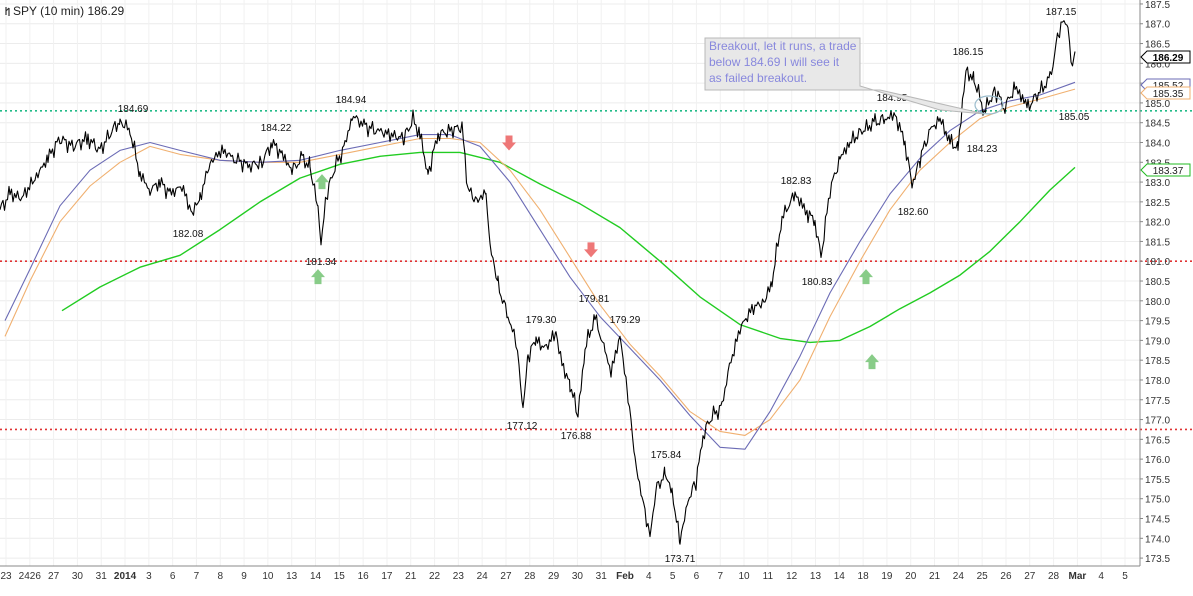 The height and width of the screenshot is (596, 1193). What do you see at coordinates (435, 576) in the screenshot?
I see `x-tick-label: 22` at bounding box center [435, 576].